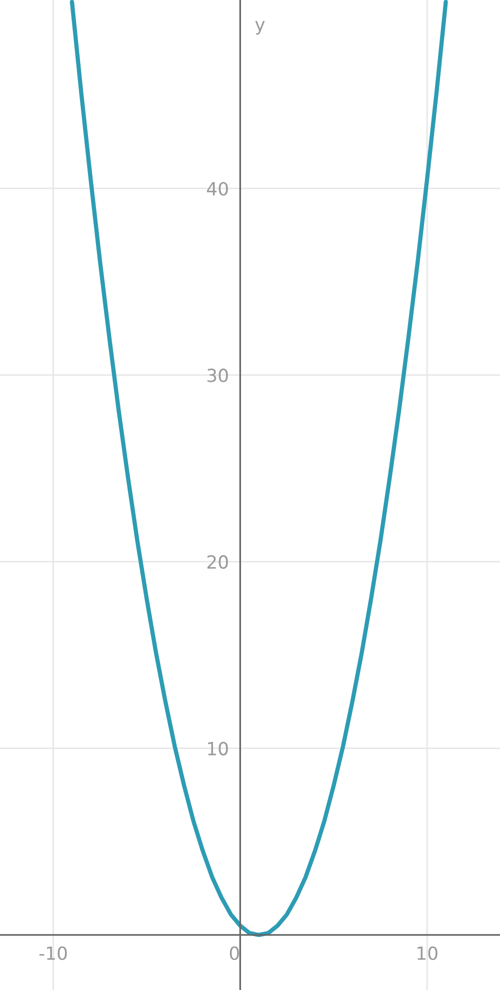  I want to click on y-tick-label: 30, so click(217, 375).